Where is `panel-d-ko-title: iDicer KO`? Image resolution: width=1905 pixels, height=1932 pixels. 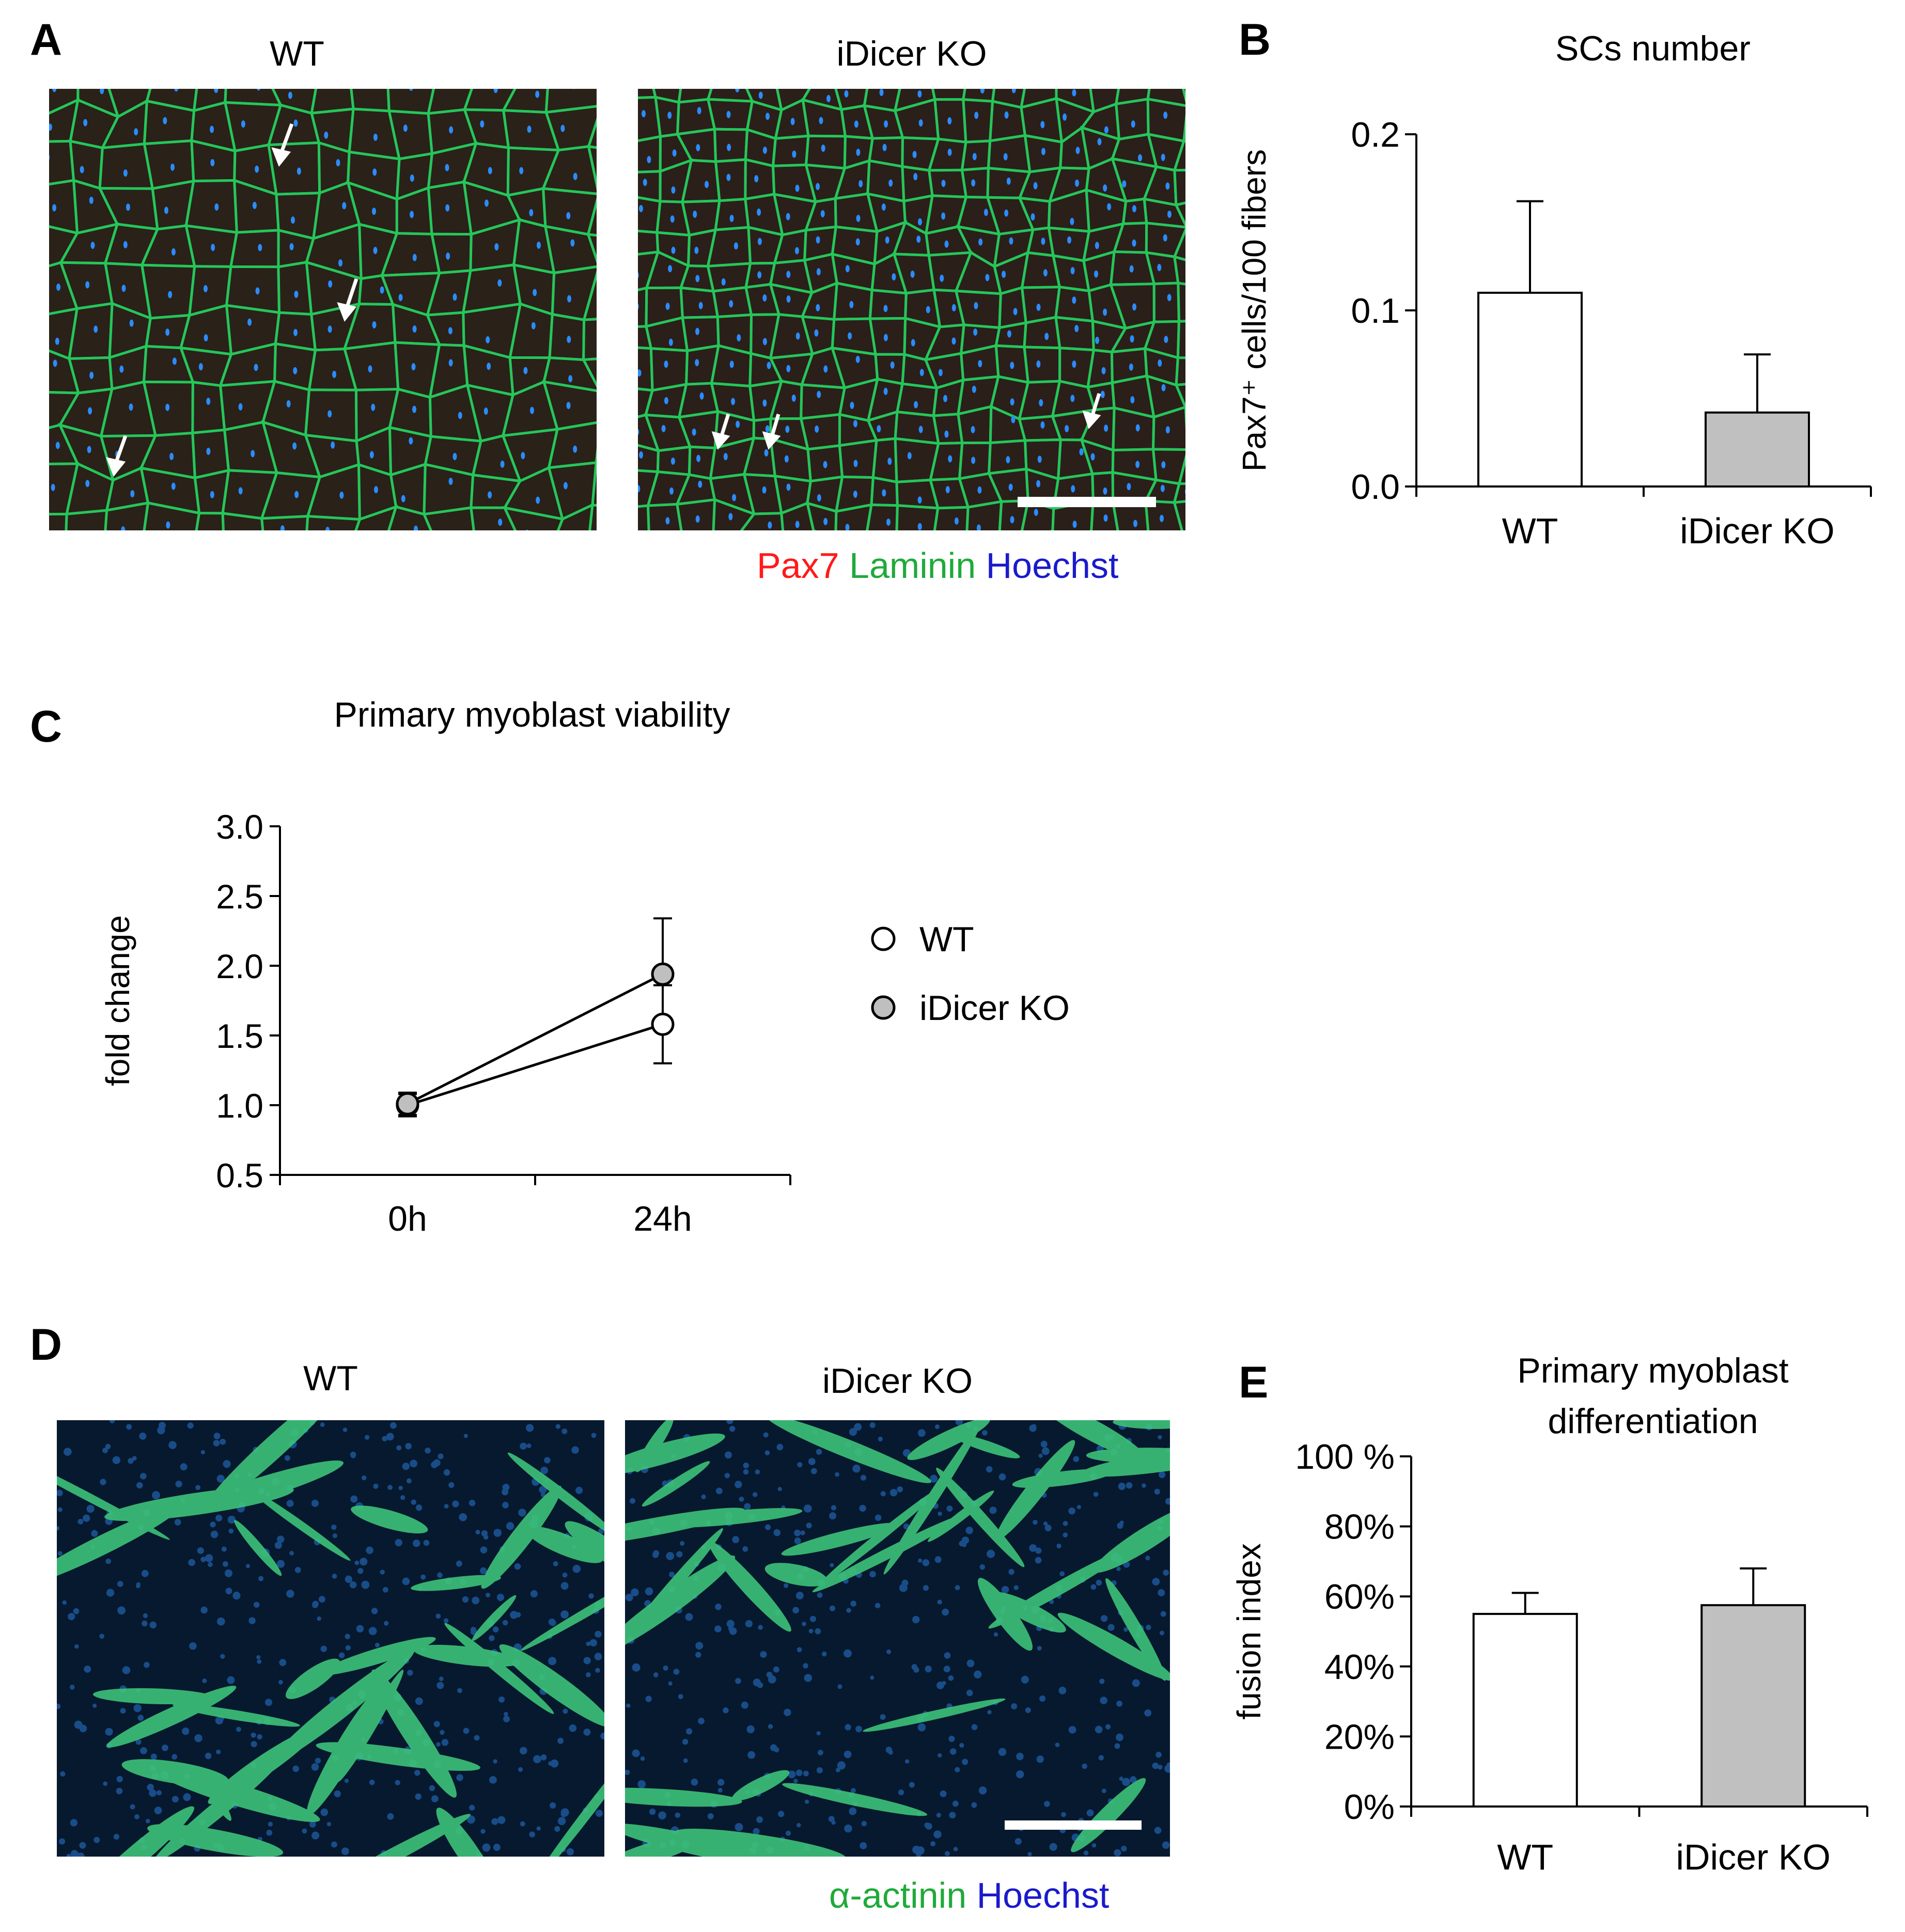
panel-d-ko-title: iDicer KO is located at coordinates (898, 1381).